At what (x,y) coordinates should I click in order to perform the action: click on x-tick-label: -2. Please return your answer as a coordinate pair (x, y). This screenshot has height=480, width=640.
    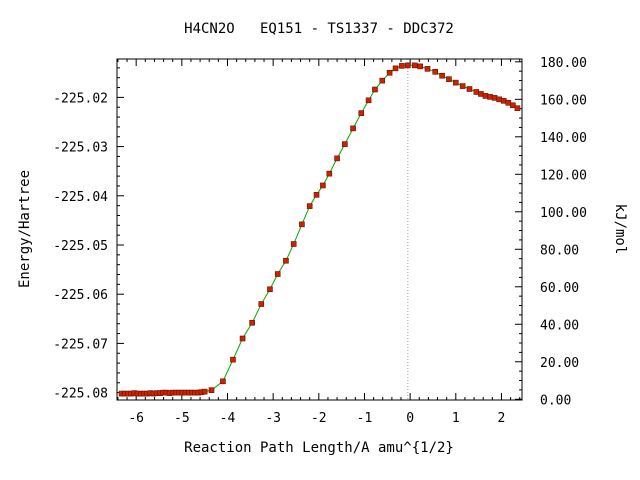
    Looking at the image, I should click on (319, 418).